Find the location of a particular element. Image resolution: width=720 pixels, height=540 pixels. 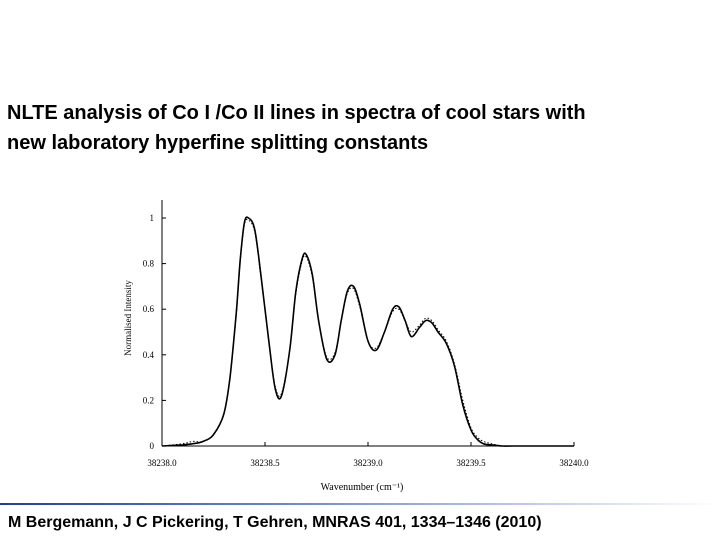

x-tick-label: 38240.0 is located at coordinates (574, 463).